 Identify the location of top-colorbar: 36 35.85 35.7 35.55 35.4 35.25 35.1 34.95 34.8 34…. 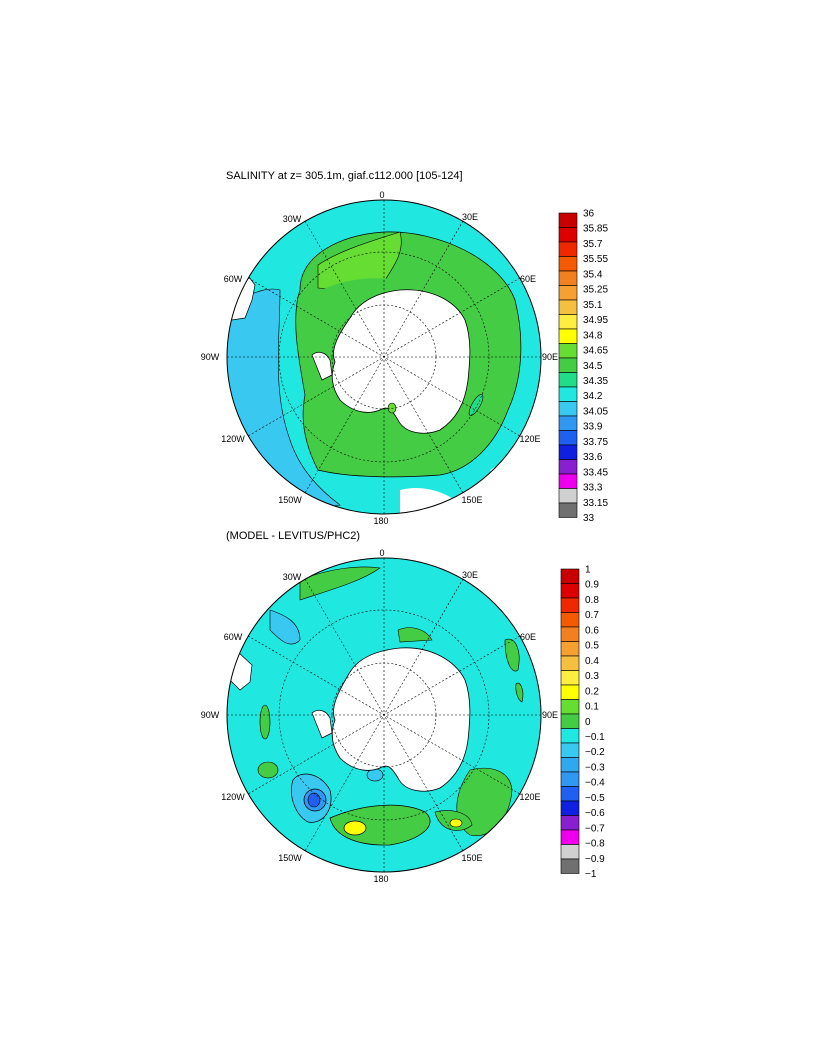
(583, 366).